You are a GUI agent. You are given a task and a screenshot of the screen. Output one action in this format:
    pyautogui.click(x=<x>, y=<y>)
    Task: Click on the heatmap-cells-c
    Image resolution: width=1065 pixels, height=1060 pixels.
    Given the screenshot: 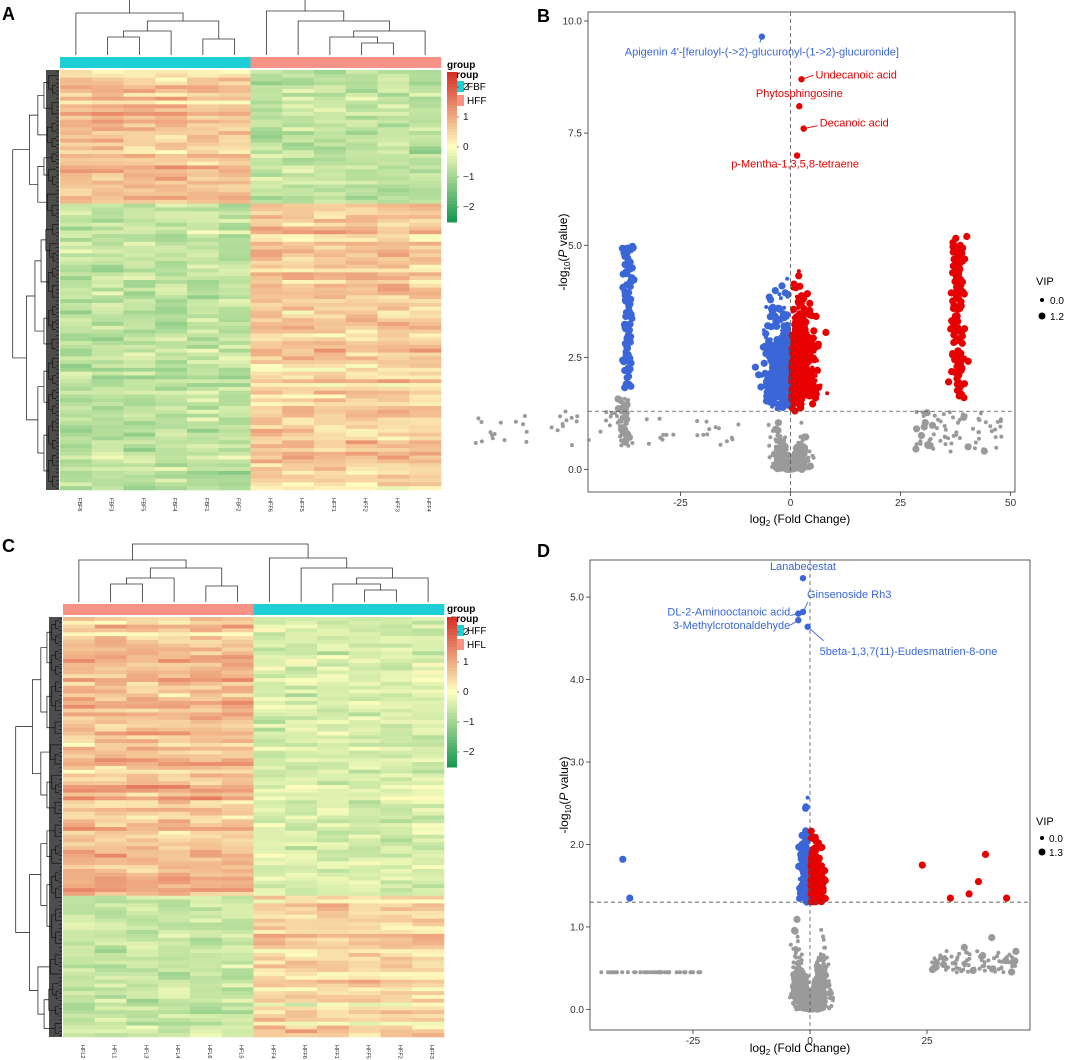 What is the action you would take?
    pyautogui.click(x=254, y=827)
    